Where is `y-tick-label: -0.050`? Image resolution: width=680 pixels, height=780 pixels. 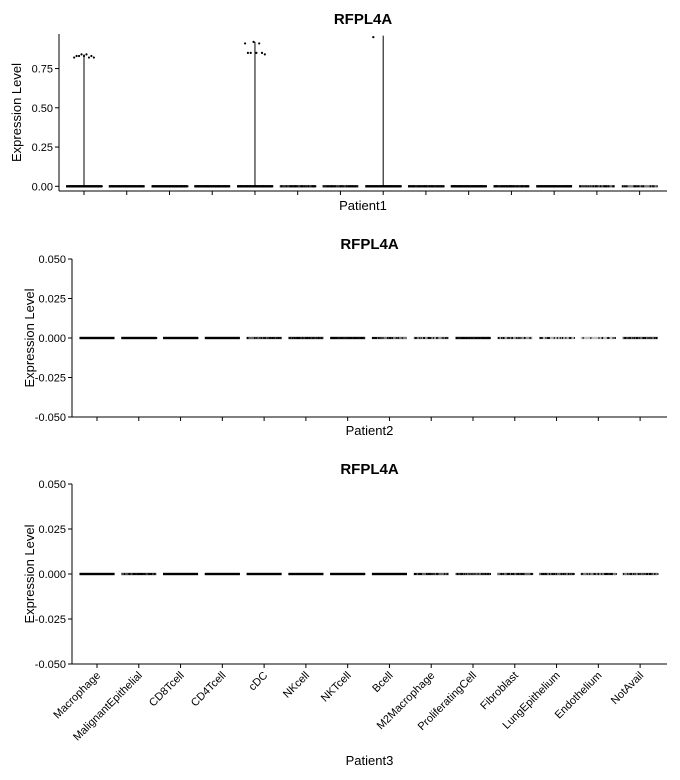 y-tick-label: -0.050 is located at coordinates (50, 418).